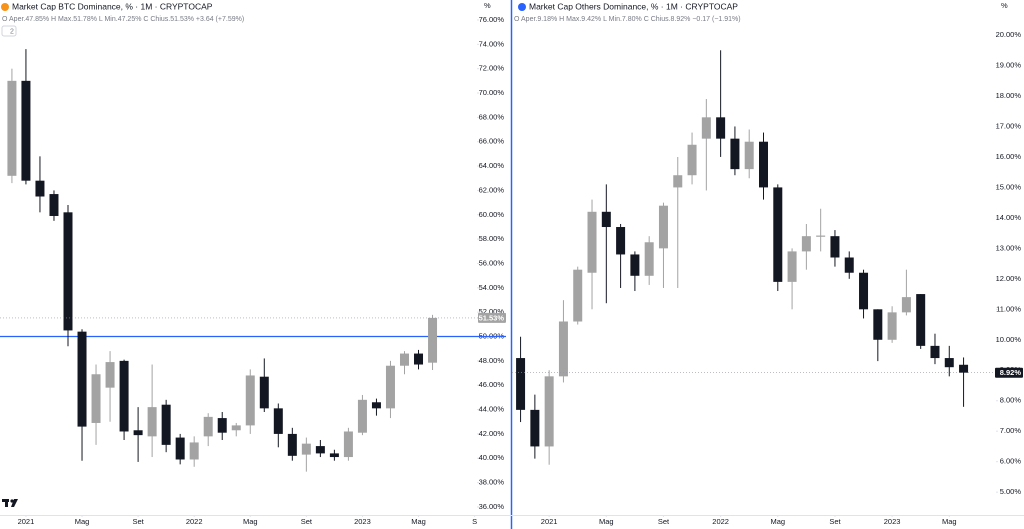 This screenshot has height=529, width=1024. Describe the element at coordinates (1009, 65) in the screenshot. I see `y-tick-label: 19.00%` at that location.